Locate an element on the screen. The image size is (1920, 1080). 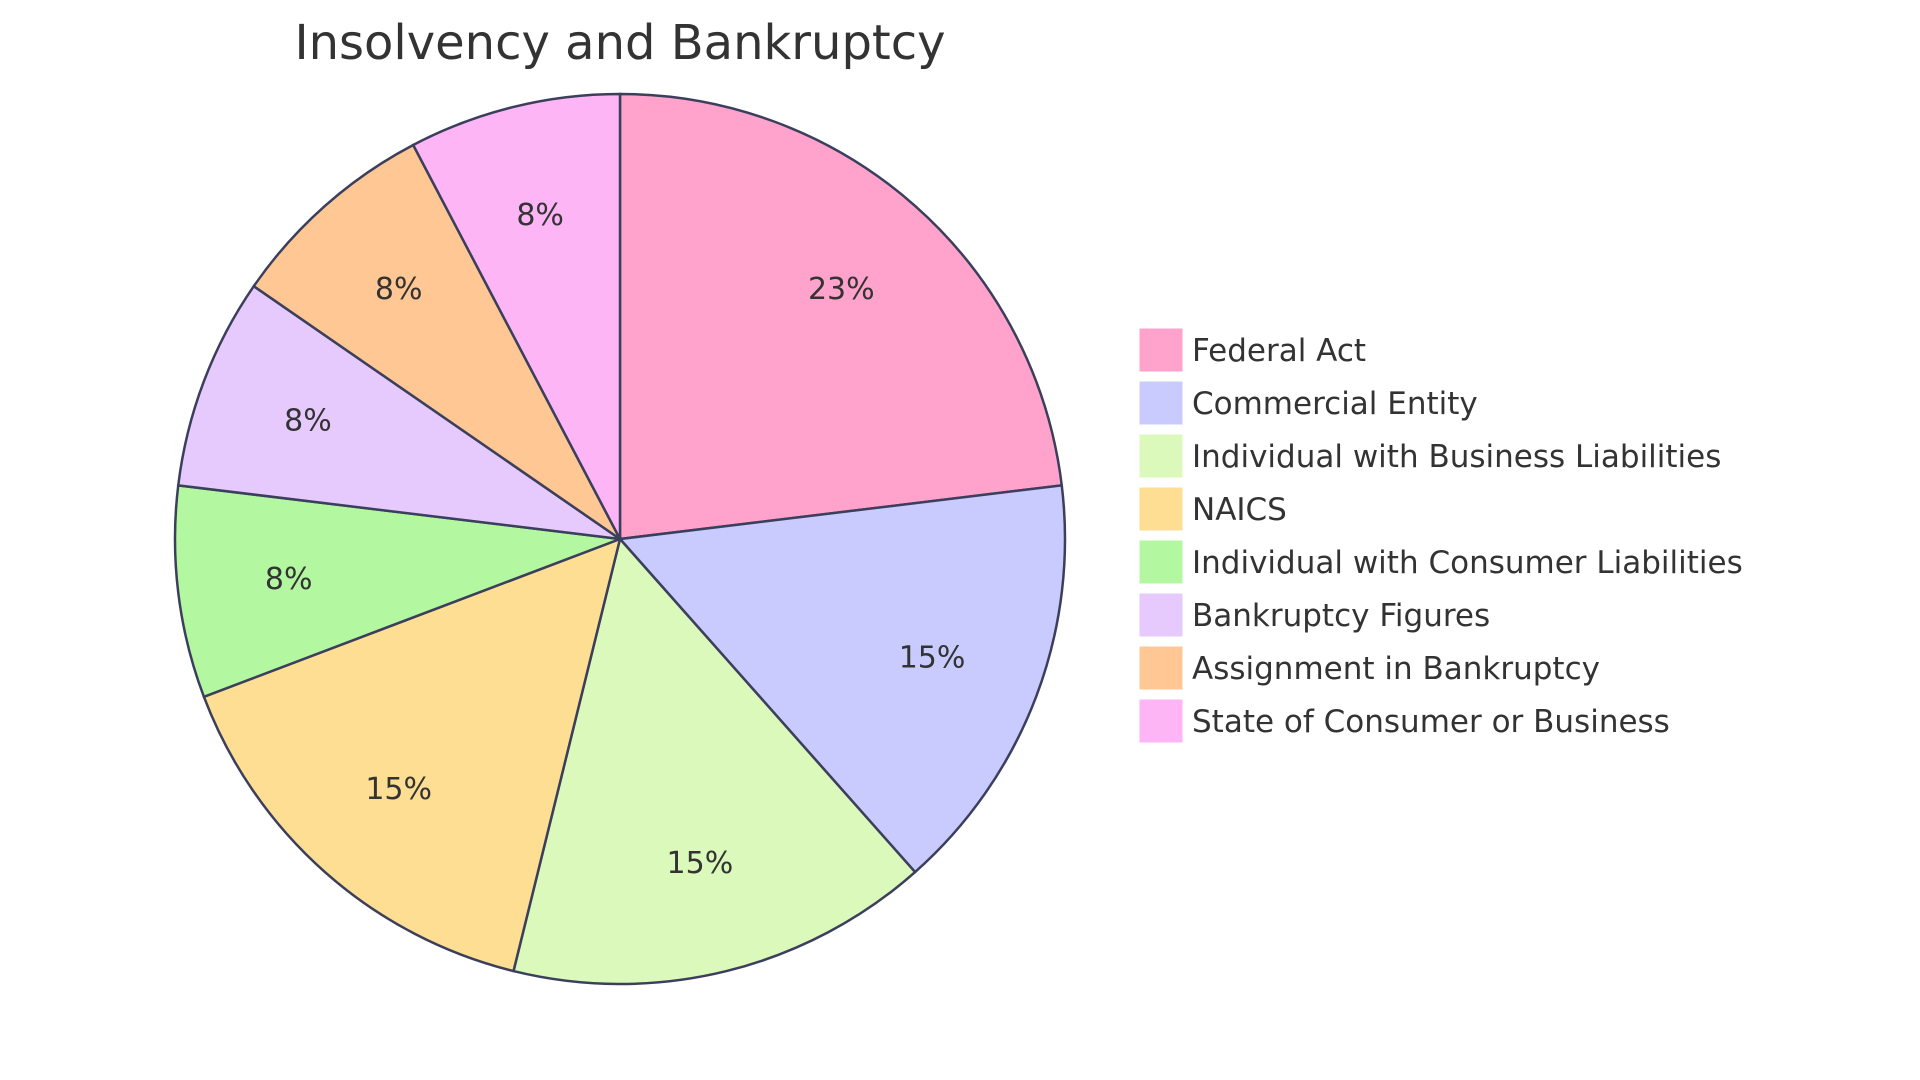
legend-label: State of Consumer or Business is located at coordinates (1431, 722).